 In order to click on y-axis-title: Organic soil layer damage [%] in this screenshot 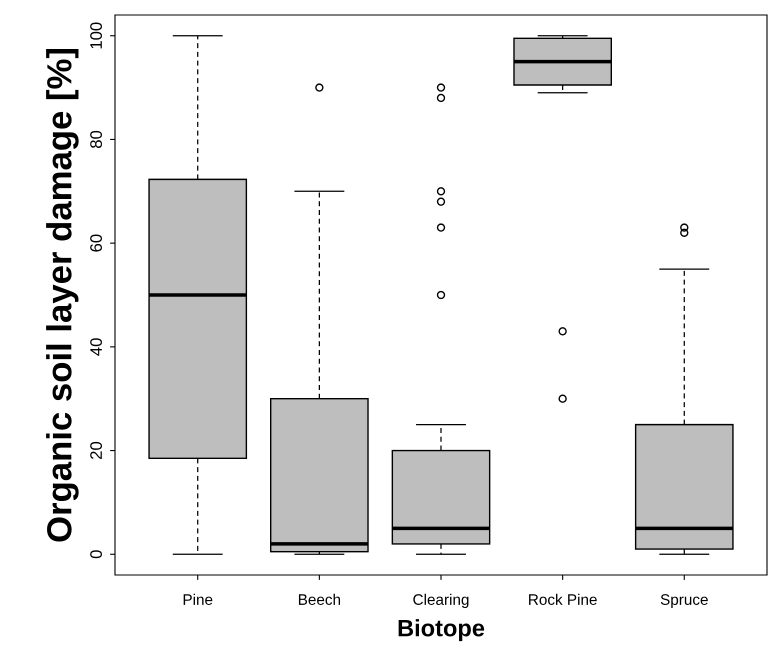, I will do `click(62, 295)`.